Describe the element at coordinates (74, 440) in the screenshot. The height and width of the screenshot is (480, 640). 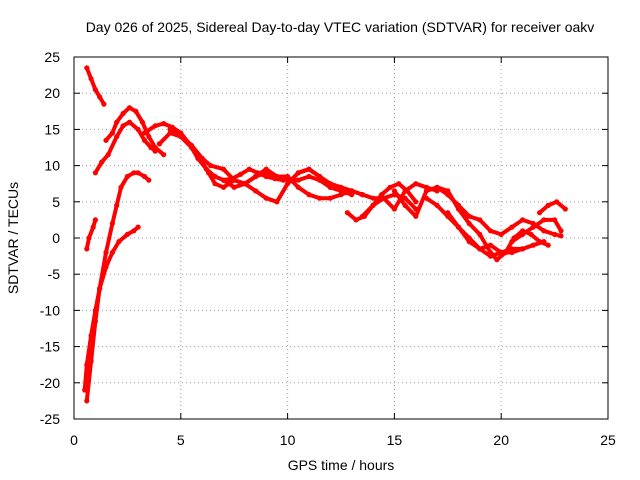
I see `x-tick-label: 0` at that location.